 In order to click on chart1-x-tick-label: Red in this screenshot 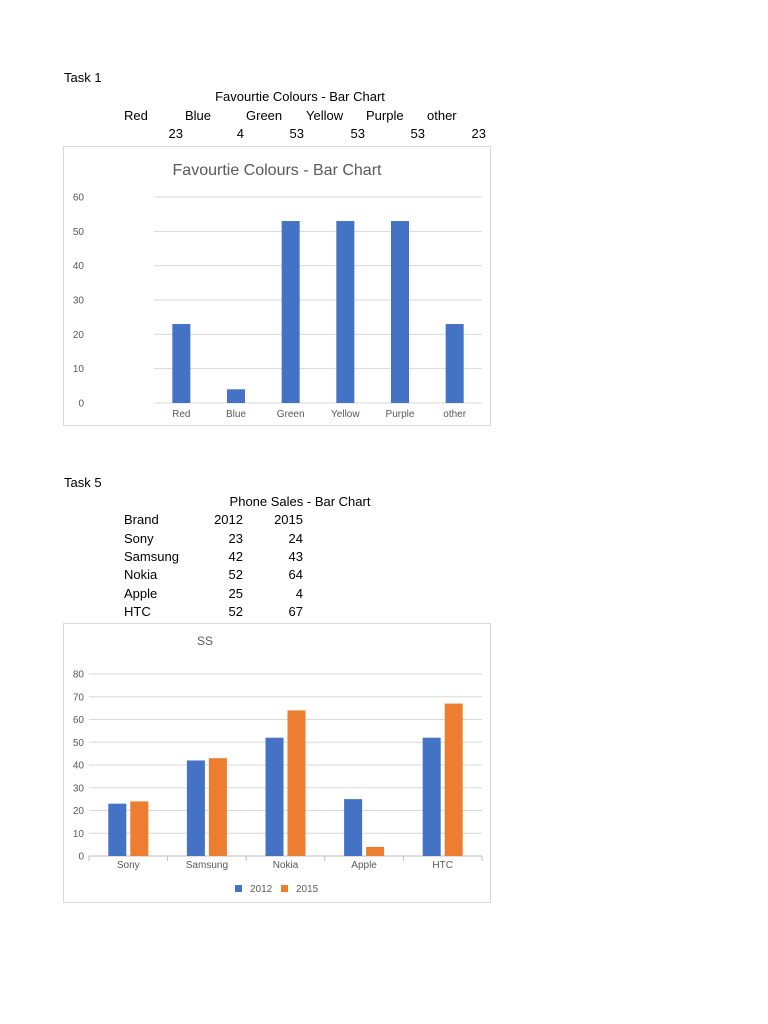, I will do `click(181, 414)`.